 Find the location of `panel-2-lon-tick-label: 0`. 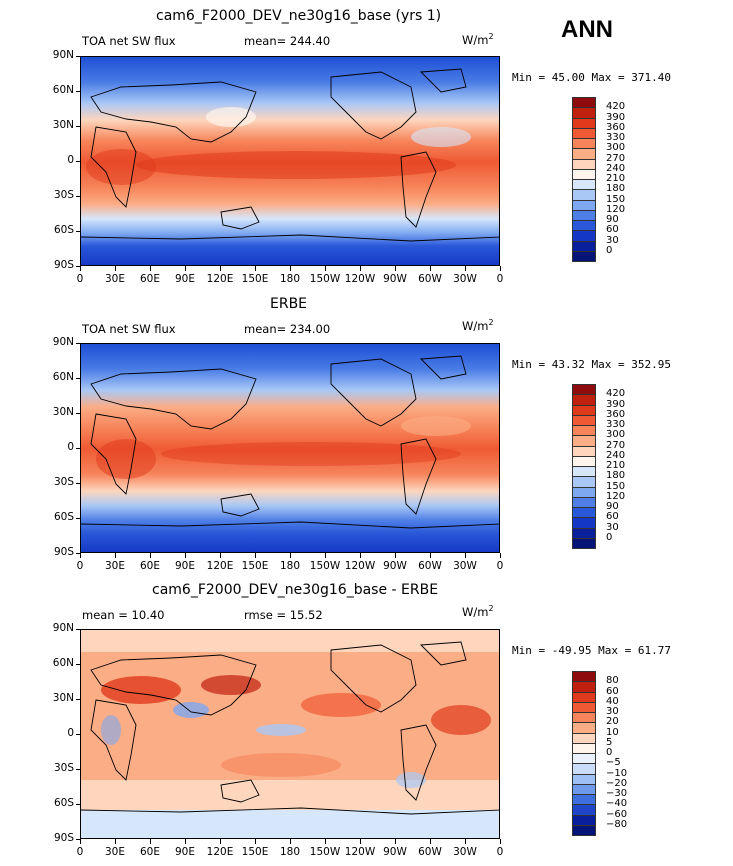

panel-2-lon-tick-label: 0 is located at coordinates (500, 566).